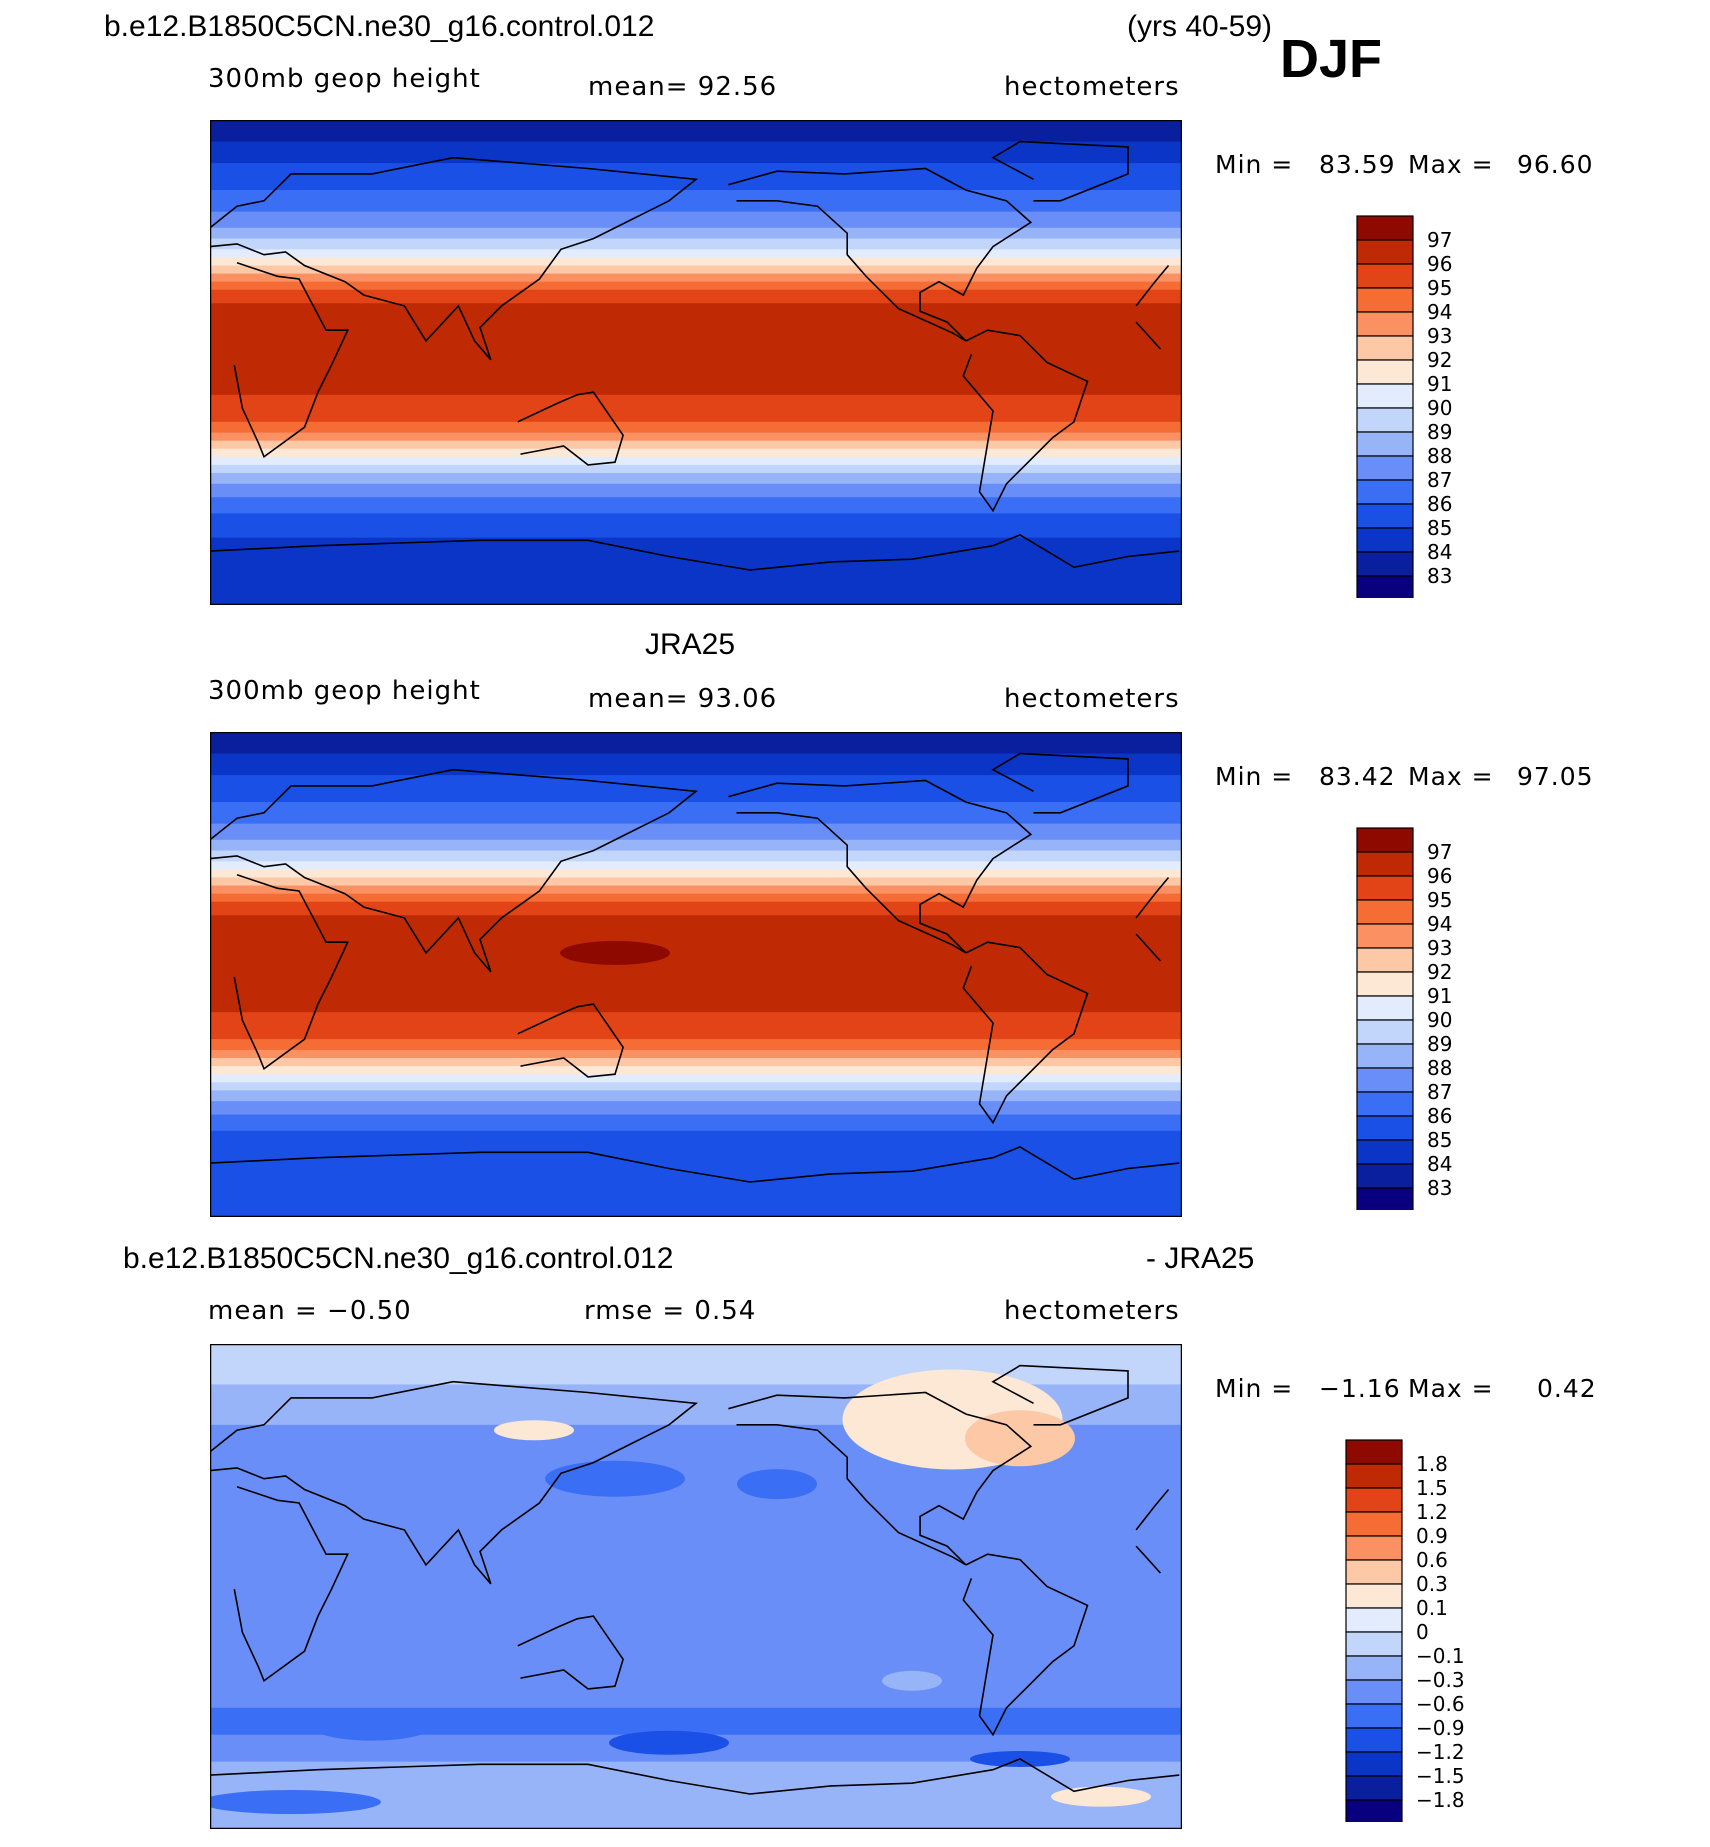 This screenshot has height=1847, width=1710. I want to click on colorbar-tick-label: 83, so click(1439, 1188).